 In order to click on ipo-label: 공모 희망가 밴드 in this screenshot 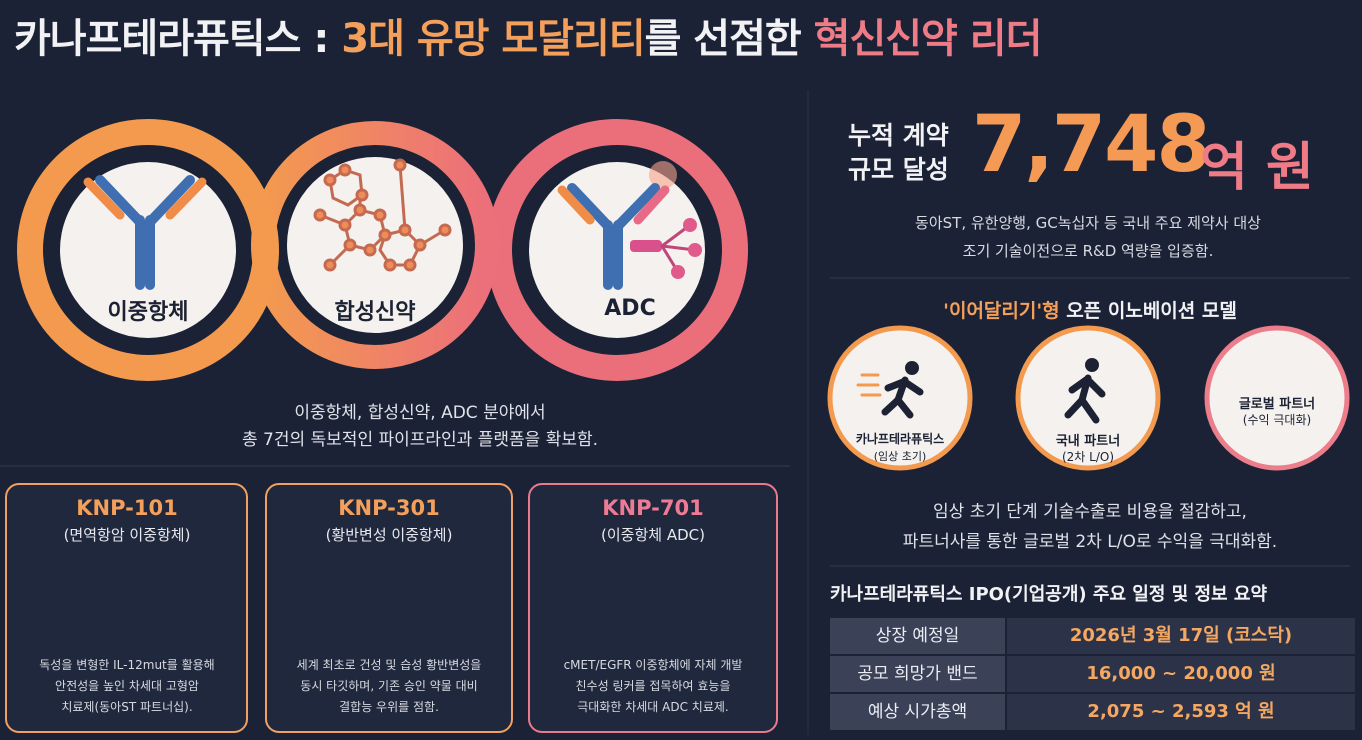, I will do `click(917, 674)`.